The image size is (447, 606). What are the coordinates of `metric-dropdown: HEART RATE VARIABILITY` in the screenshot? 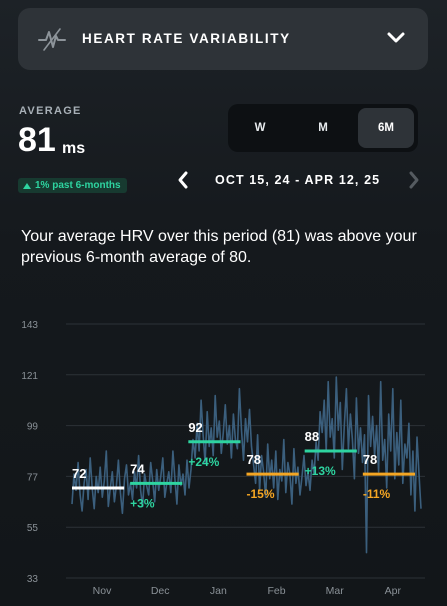 It's located at (223, 39).